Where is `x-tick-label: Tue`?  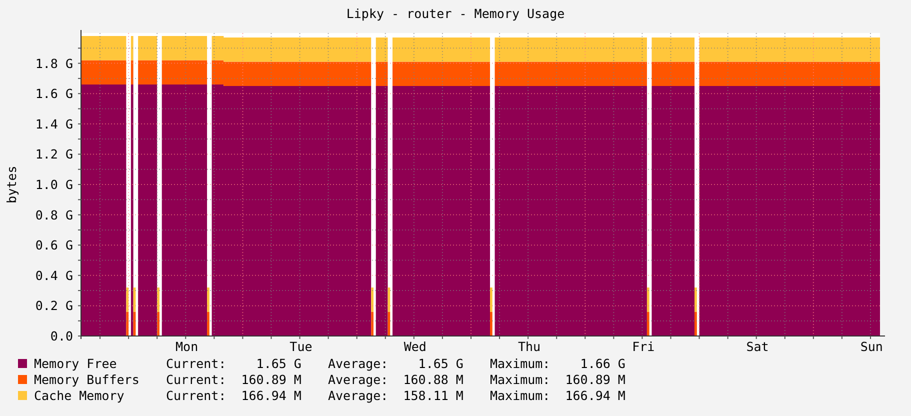 x-tick-label: Tue is located at coordinates (301, 346).